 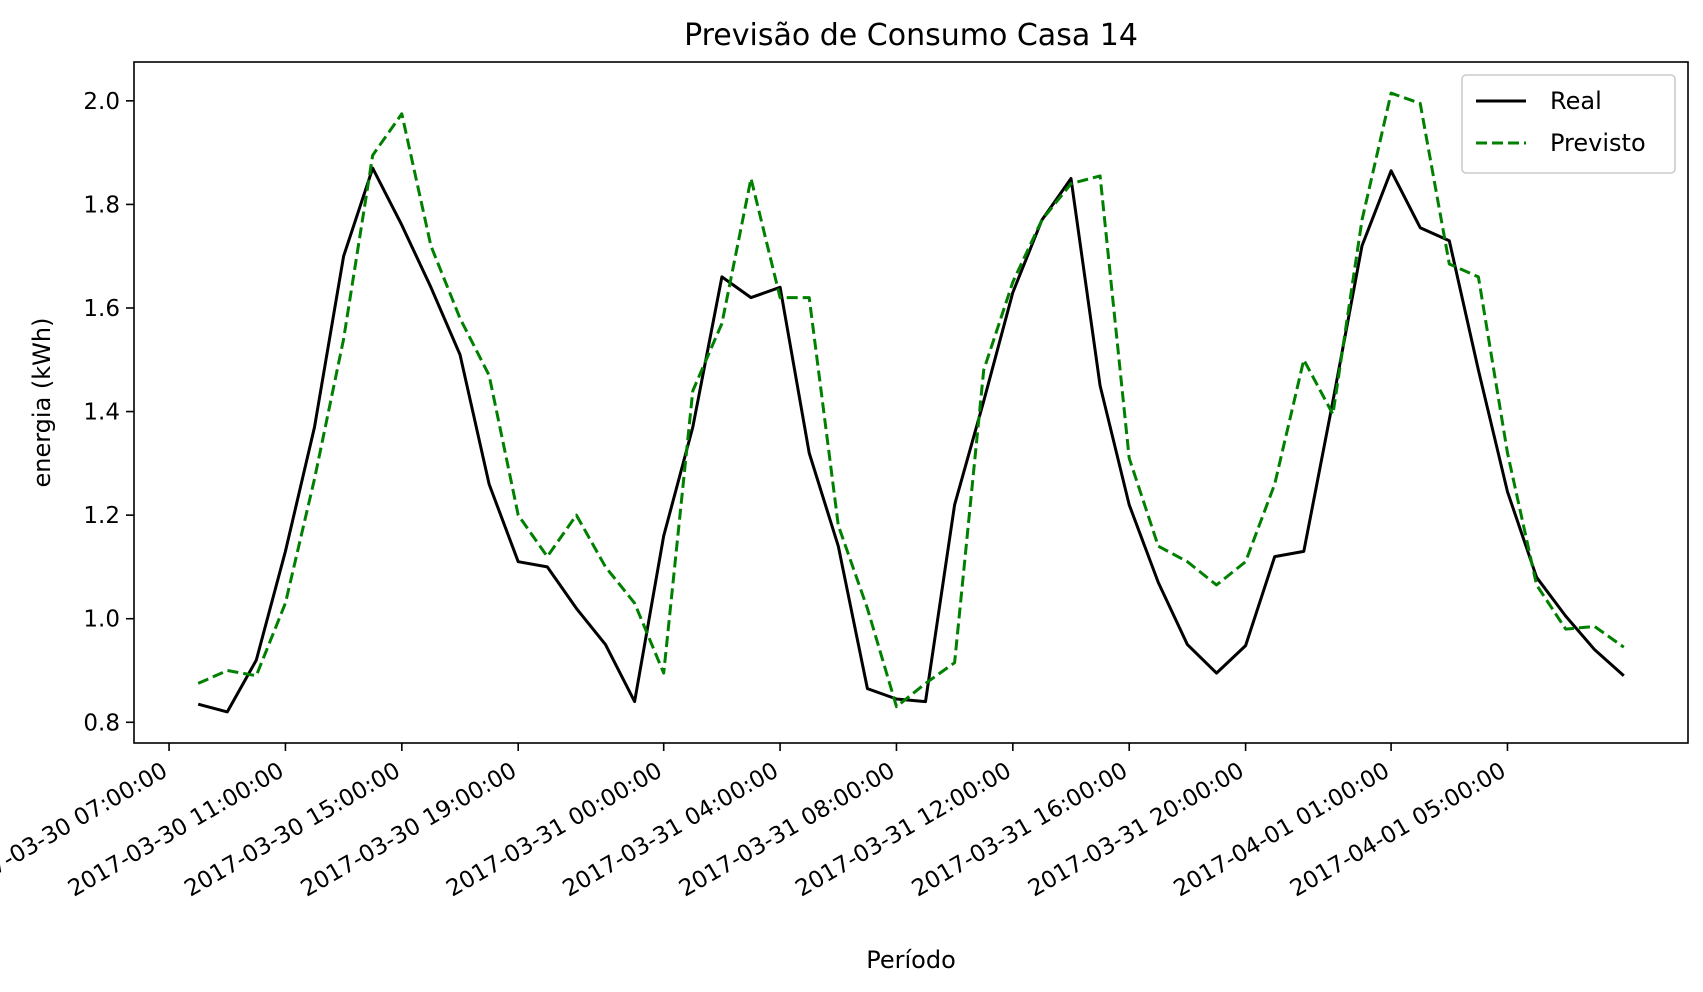 I want to click on y-tick-label: 2.0, so click(x=101, y=102).